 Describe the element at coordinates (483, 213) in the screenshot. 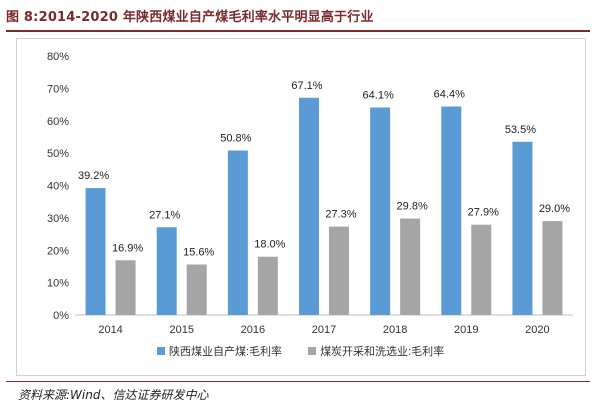

I see `data-label-industry: 27.9%` at that location.